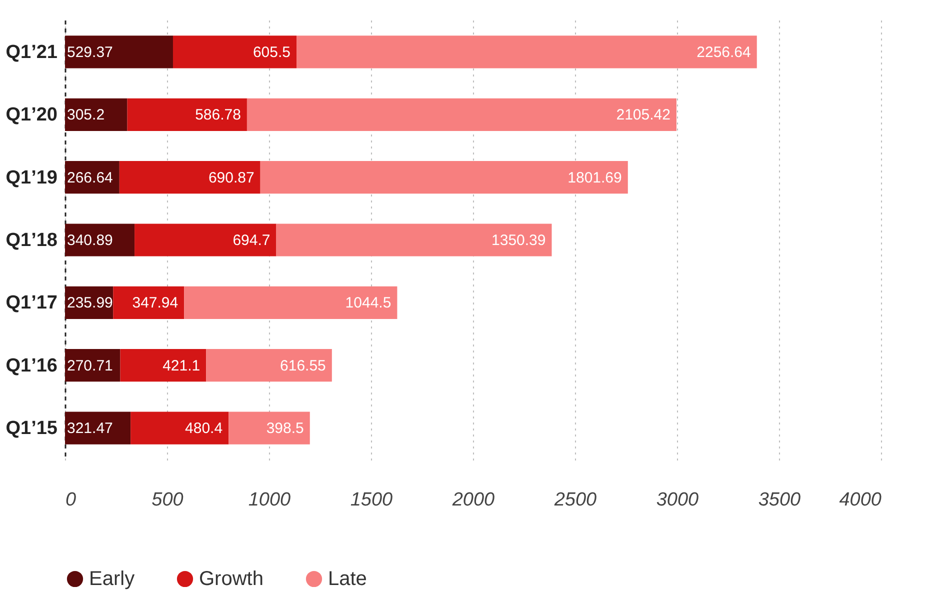 Image resolution: width=949 pixels, height=606 pixels. What do you see at coordinates (90, 303) in the screenshot?
I see `data-label: 235.99` at bounding box center [90, 303].